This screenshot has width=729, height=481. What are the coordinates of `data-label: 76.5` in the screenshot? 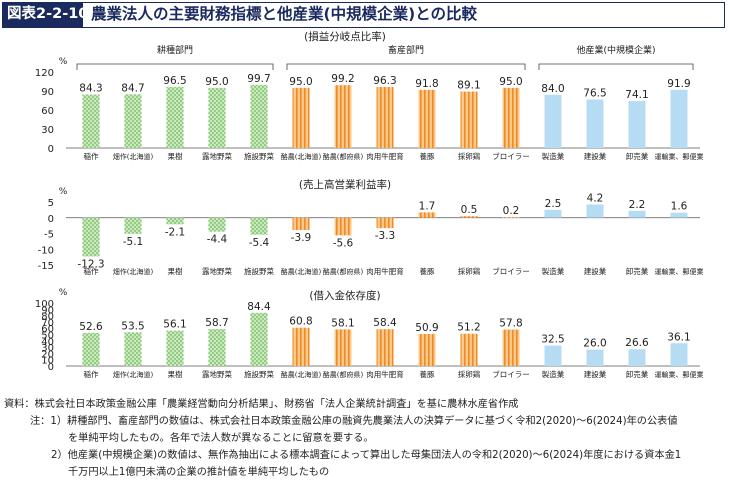 It's located at (594, 94).